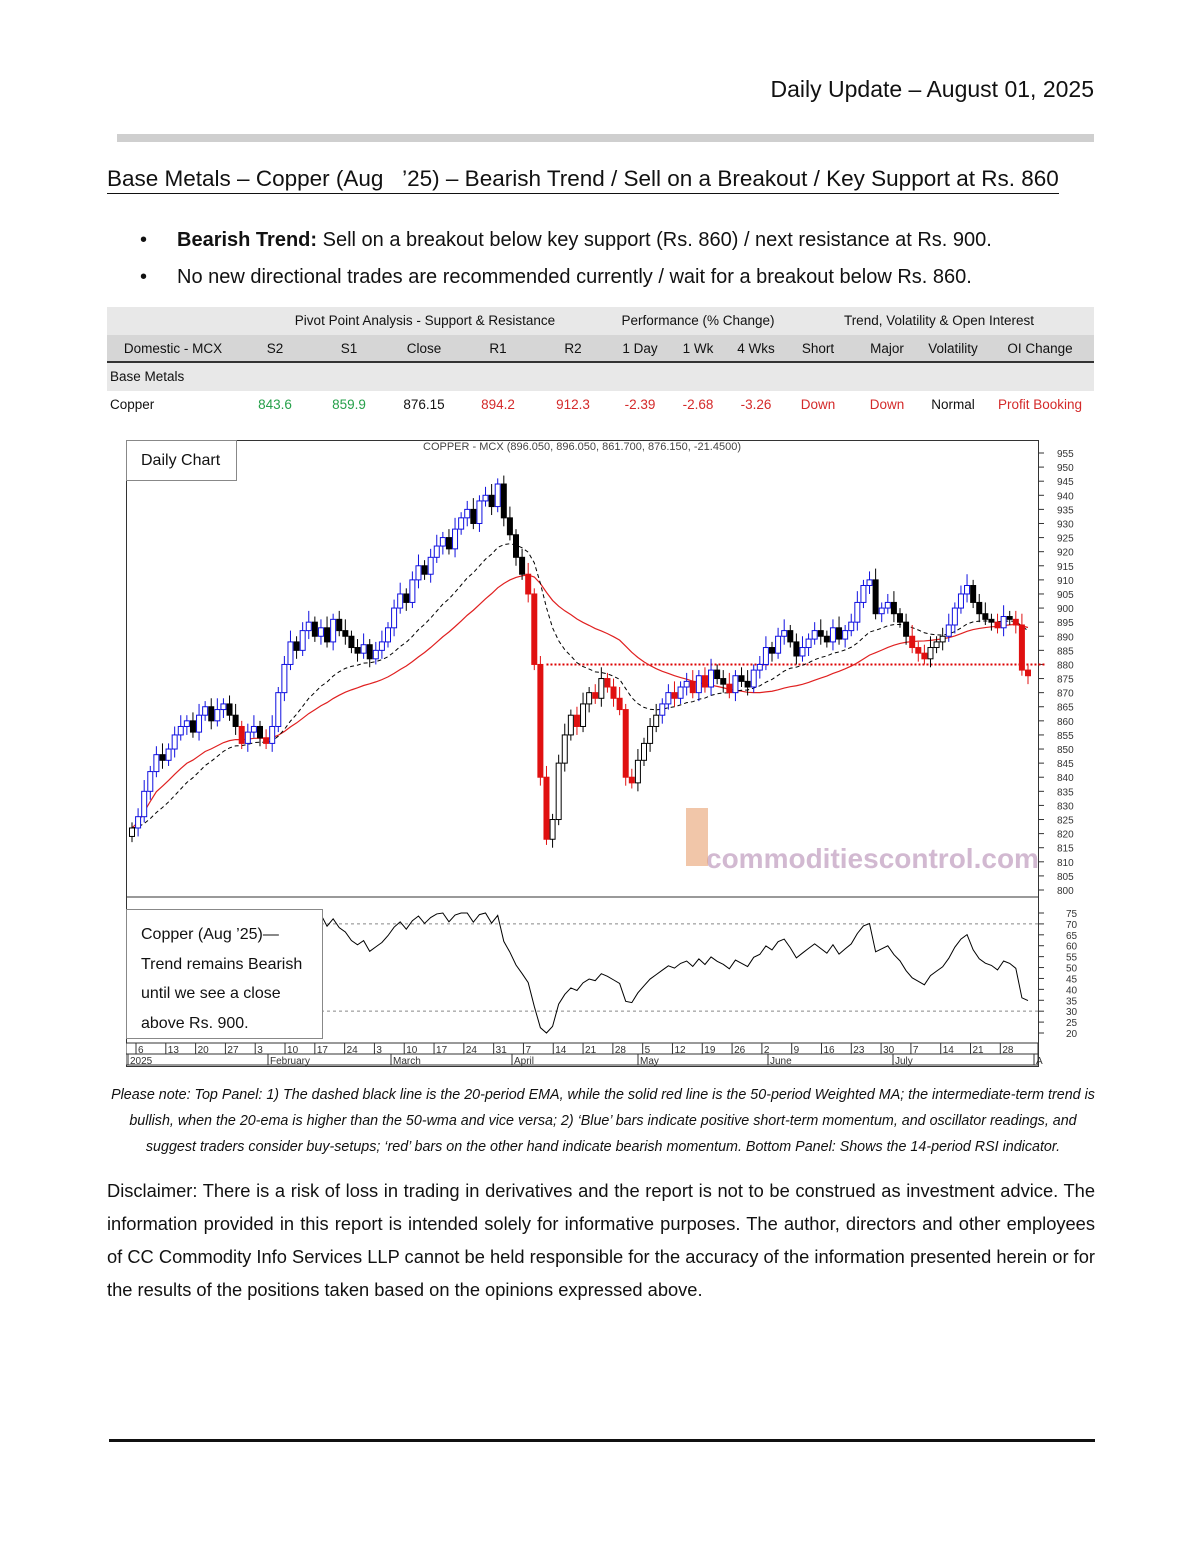 Image resolution: width=1200 pixels, height=1553 pixels. Describe the element at coordinates (412, 1050) in the screenshot. I see `day-tick-label: 10` at that location.